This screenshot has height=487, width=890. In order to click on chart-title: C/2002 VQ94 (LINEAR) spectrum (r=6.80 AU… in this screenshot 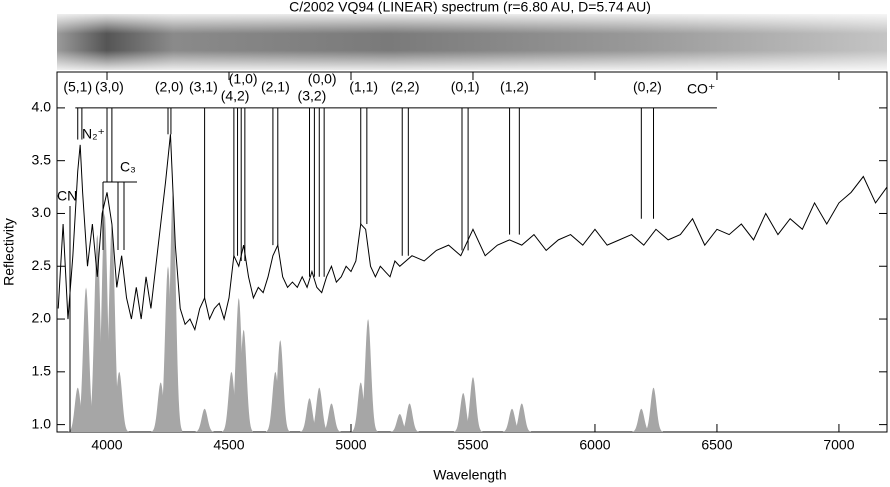, I will do `click(470, 7)`.